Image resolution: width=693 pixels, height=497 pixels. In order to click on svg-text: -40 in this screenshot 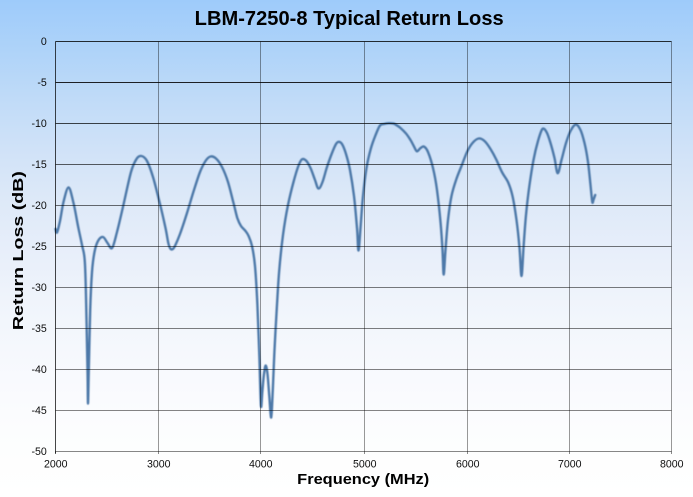, I will do `click(38, 370)`.